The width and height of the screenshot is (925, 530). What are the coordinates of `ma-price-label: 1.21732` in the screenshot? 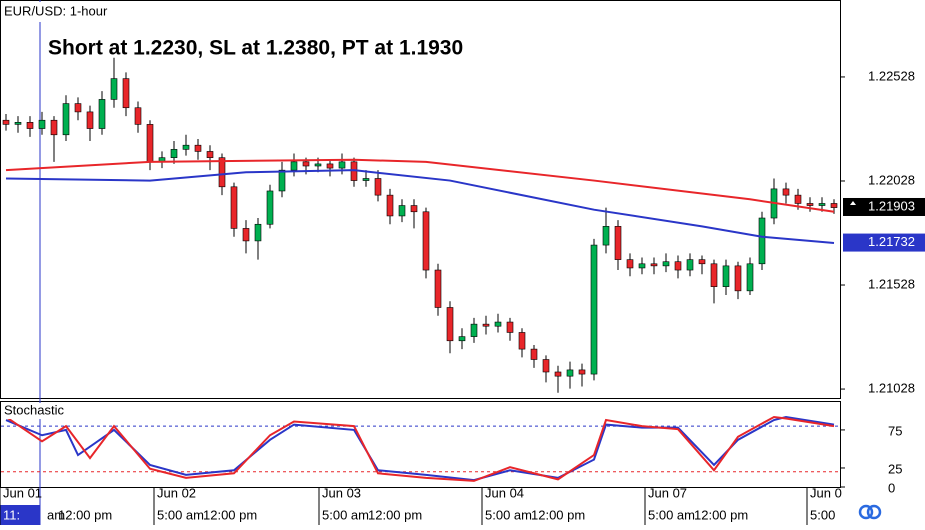 It's located at (891, 241).